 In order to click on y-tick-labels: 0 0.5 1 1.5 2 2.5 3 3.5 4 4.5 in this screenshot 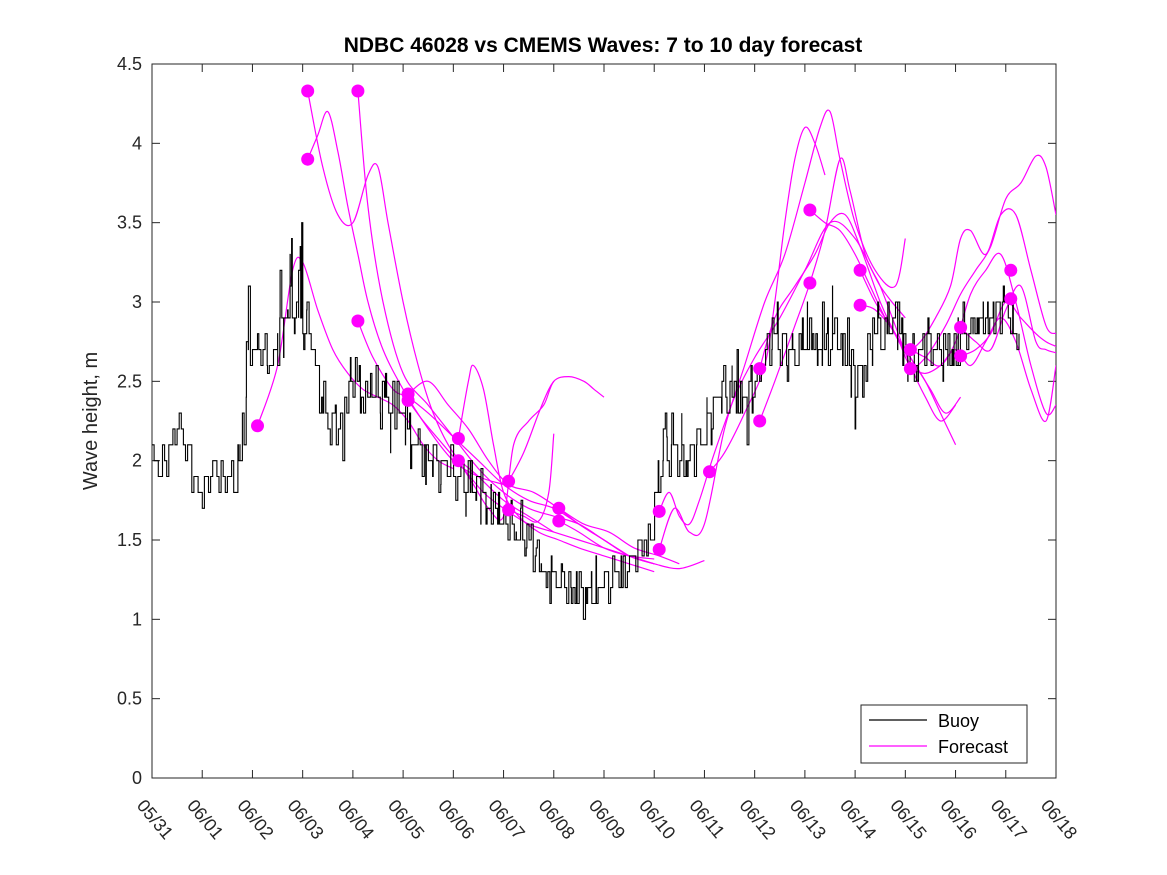, I will do `click(129, 421)`.